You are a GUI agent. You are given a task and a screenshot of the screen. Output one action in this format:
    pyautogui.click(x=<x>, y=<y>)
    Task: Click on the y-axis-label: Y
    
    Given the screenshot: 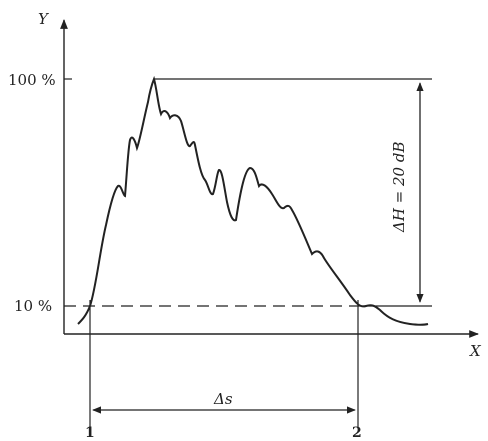 What is the action you would take?
    pyautogui.click(x=44, y=19)
    